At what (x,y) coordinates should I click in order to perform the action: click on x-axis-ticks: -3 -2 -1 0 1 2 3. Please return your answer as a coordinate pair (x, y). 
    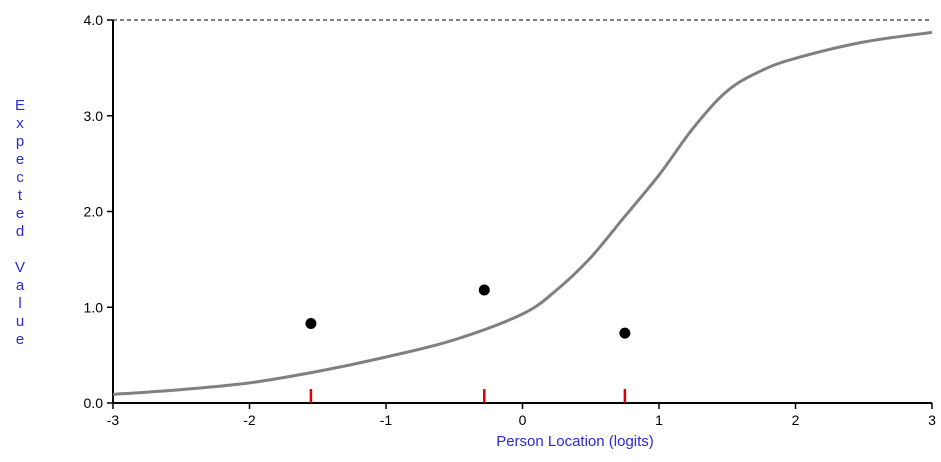
    Looking at the image, I should click on (521, 415).